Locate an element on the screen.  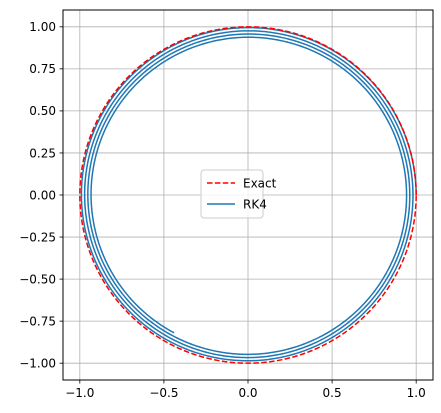
y-tick-label: −1.00 is located at coordinates (37, 363).